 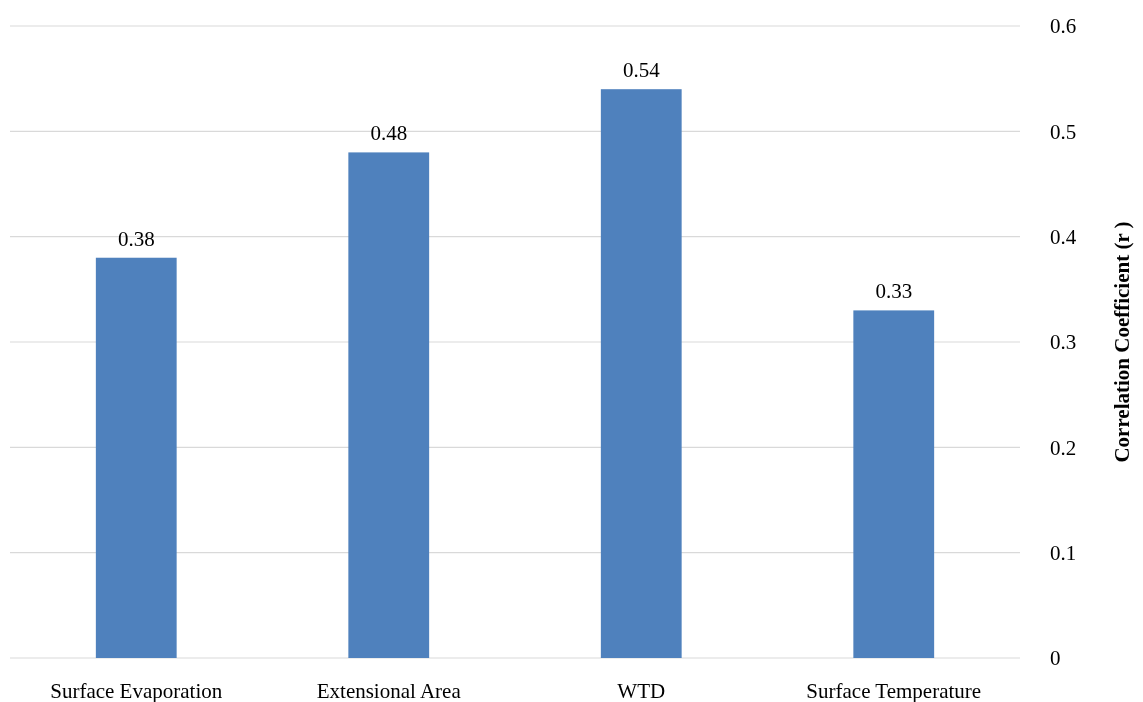 I want to click on y-tick-label: 0.2, so click(x=1063, y=447).